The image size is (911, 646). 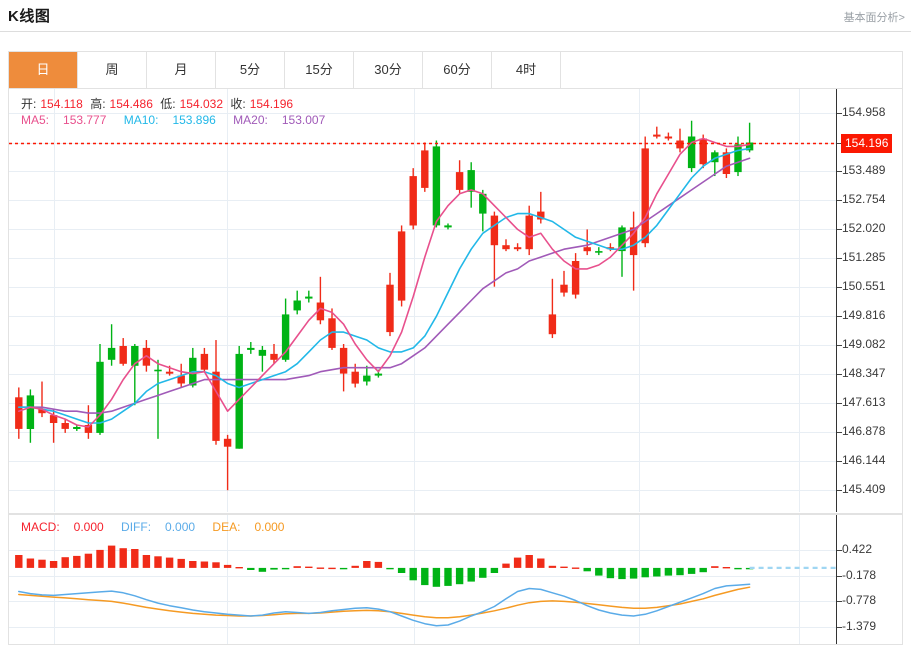 What do you see at coordinates (141, 120) in the screenshot?
I see `ma10-label: MA10:` at bounding box center [141, 120].